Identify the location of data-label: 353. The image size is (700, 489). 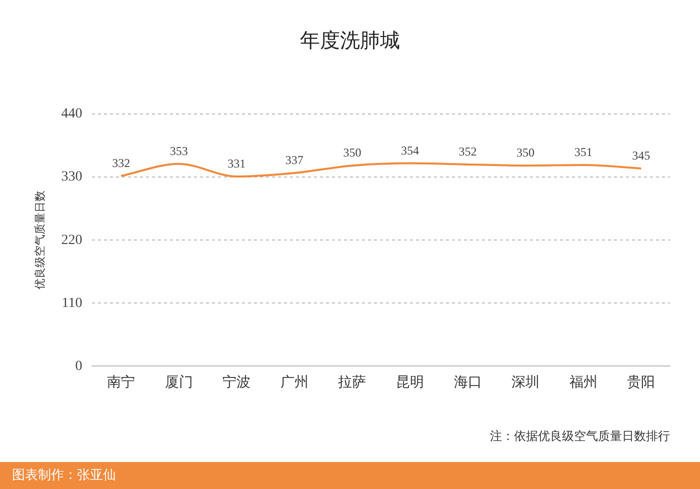
(179, 151).